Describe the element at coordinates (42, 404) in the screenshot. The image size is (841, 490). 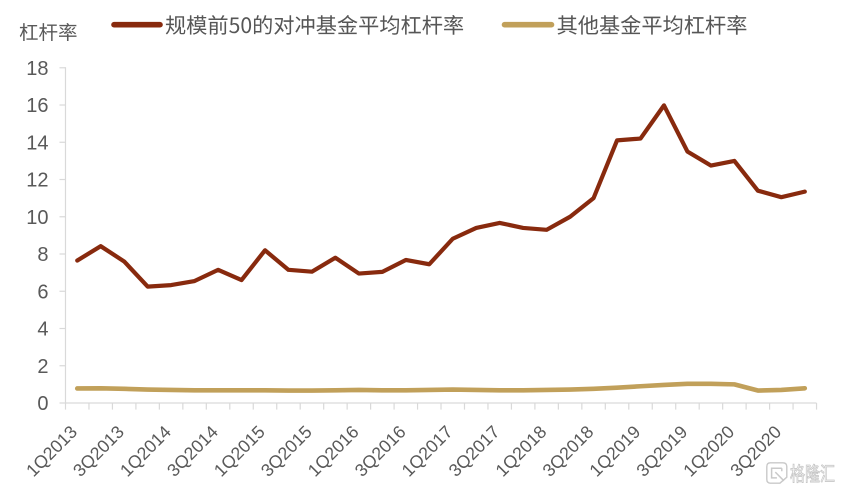
I see `svg-text: 0` at that location.